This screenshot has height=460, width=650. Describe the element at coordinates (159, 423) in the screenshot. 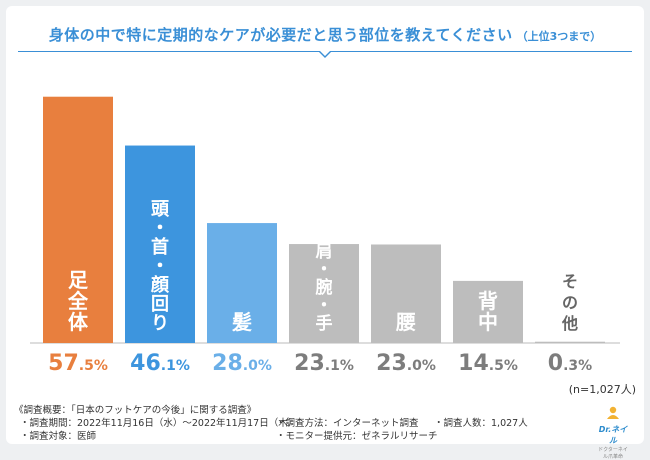

I see `footer-period: ・調査期間：2022年11月16日（水）～2022年11月17日（木）` at that location.